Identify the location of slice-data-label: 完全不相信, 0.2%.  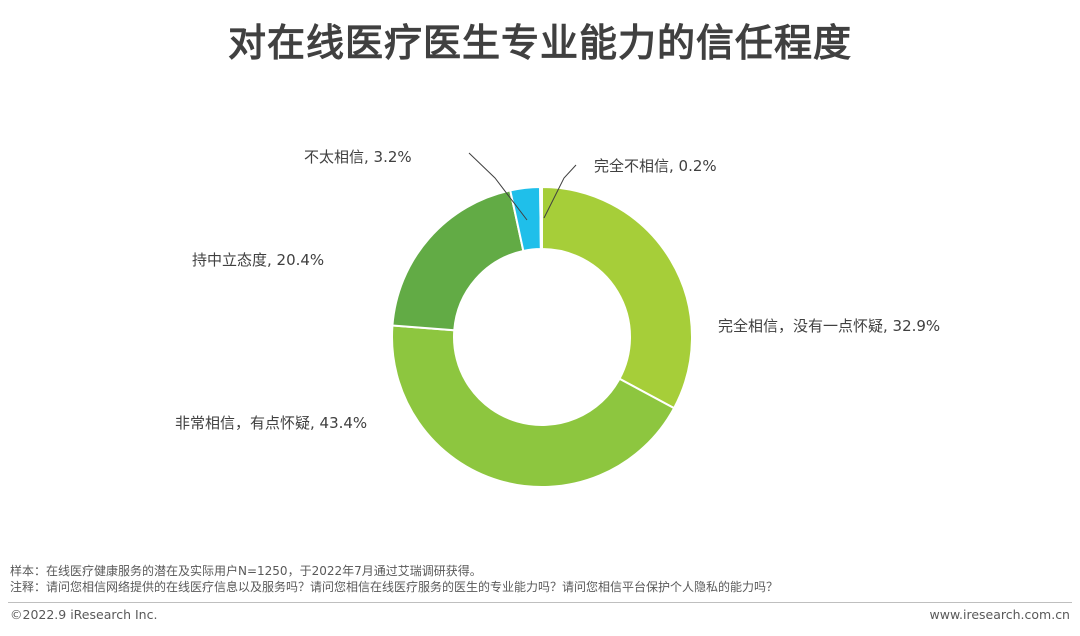
(655, 166).